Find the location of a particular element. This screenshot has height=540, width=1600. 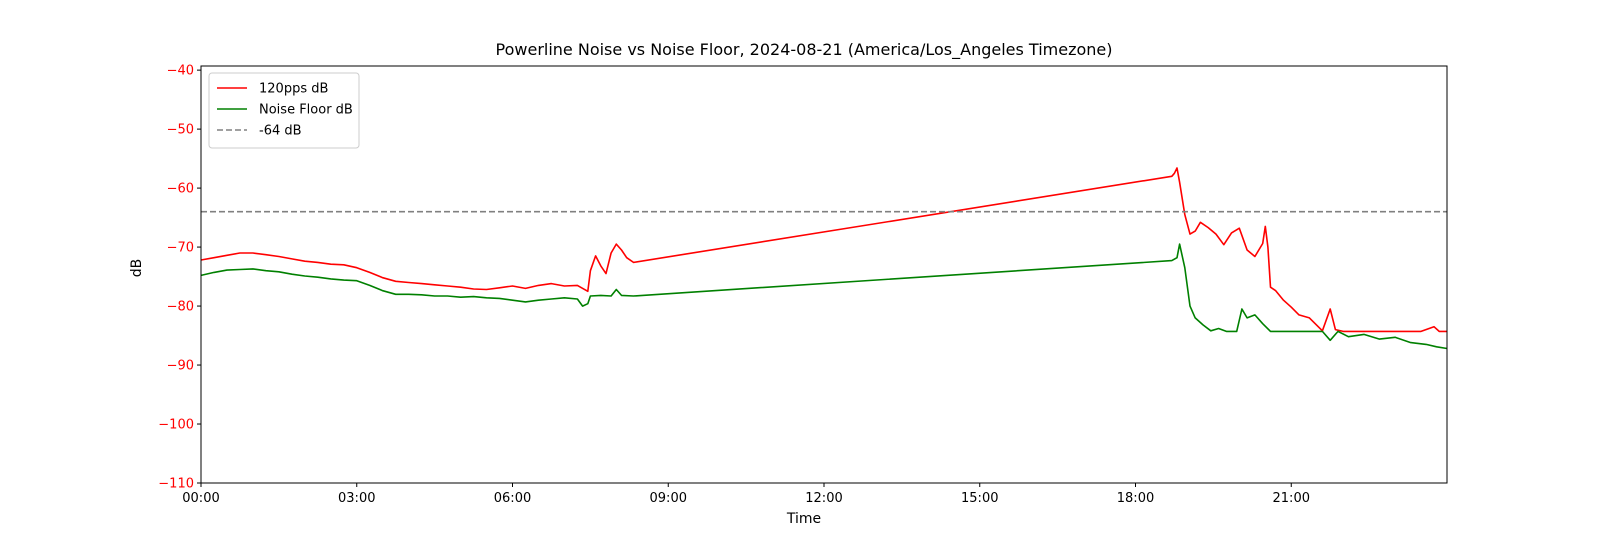

y-tick-label: −110 is located at coordinates (176, 484).